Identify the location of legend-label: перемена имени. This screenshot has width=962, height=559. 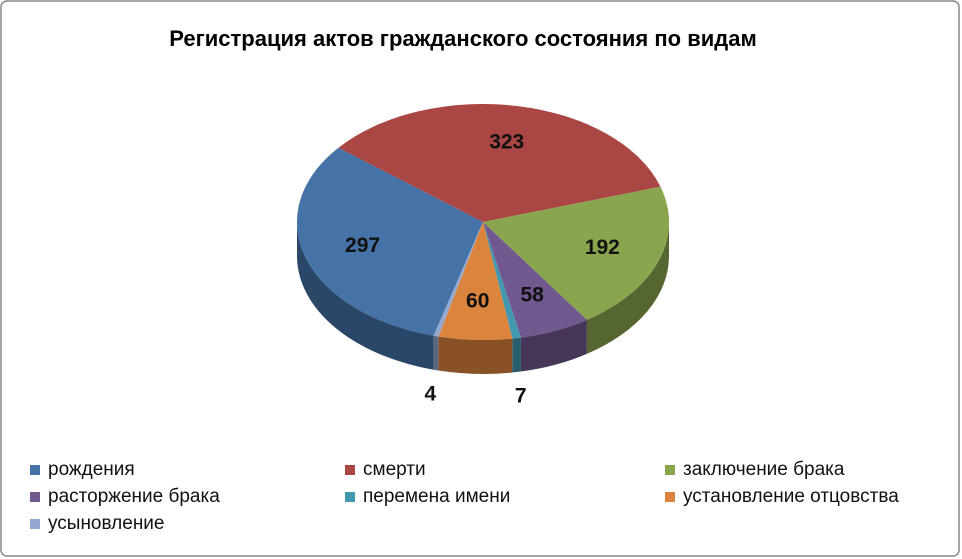
(436, 496).